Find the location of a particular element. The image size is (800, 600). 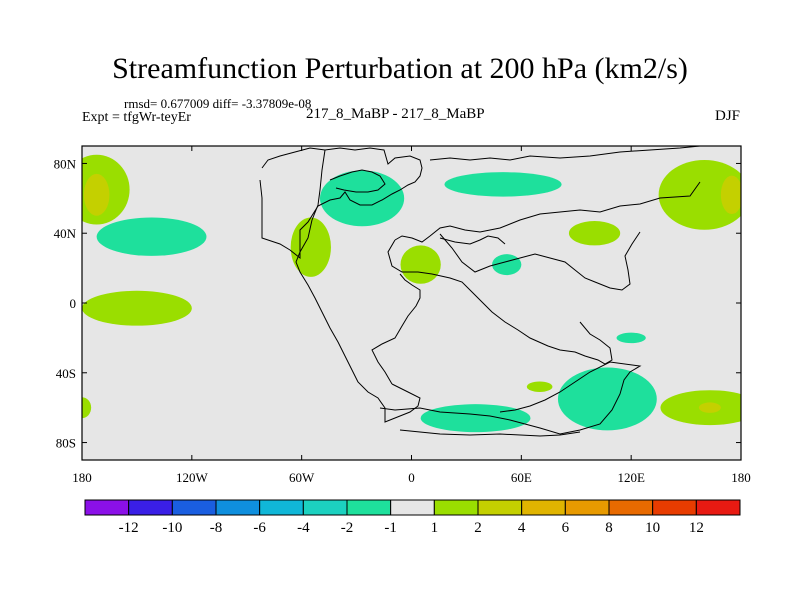

x-tick-label: 60W is located at coordinates (302, 477).